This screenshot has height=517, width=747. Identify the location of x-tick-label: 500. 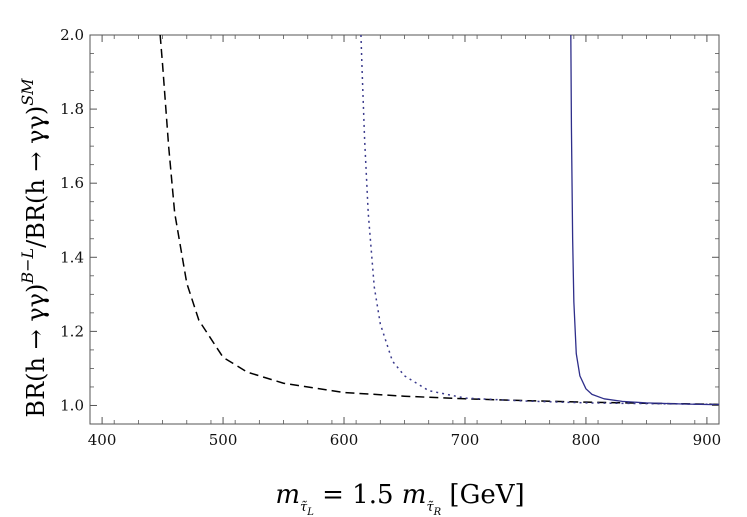
(223, 440).